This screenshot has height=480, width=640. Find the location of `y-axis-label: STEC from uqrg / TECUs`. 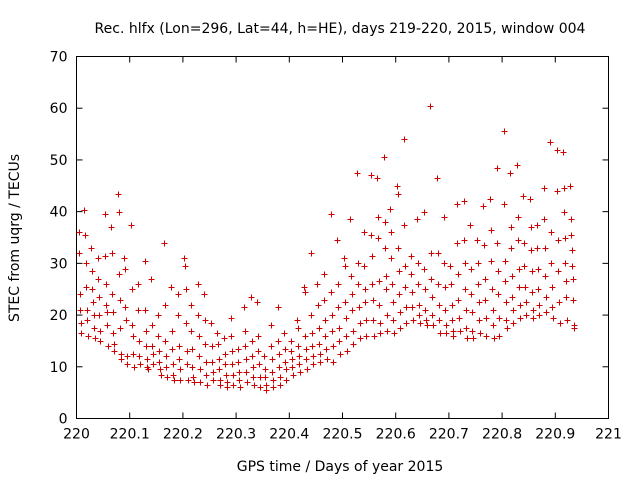

y-axis-label: STEC from uqrg / TECUs is located at coordinates (15, 238).